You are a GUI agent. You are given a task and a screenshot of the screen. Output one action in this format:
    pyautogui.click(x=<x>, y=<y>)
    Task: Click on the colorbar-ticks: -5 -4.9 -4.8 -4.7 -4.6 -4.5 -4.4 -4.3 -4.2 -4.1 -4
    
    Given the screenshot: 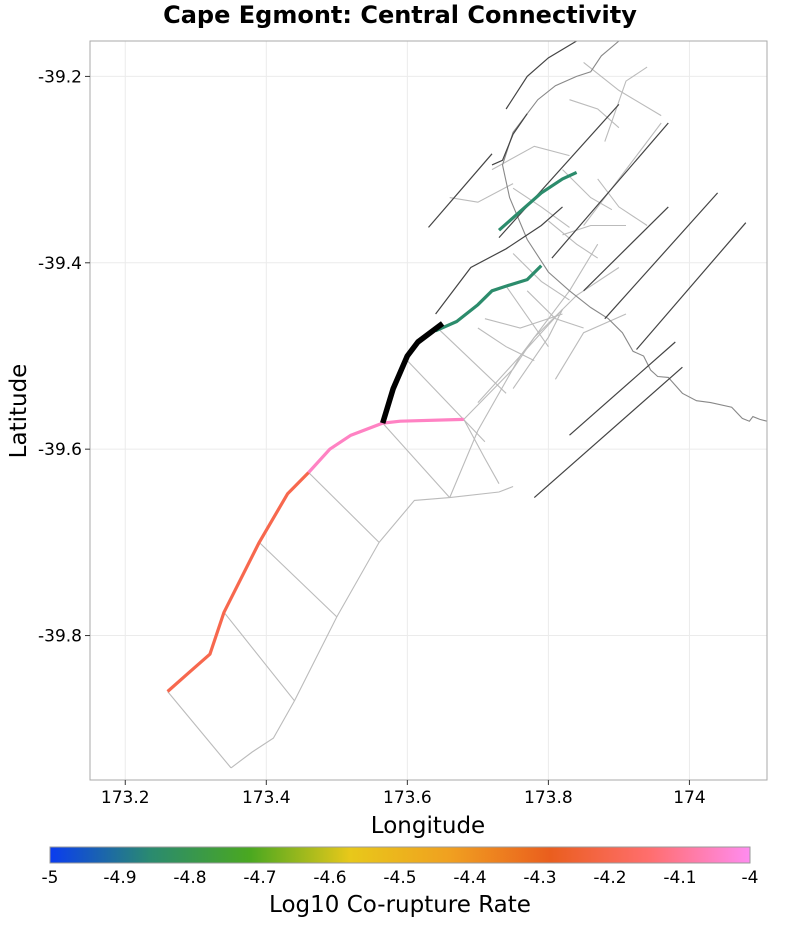 What is the action you would take?
    pyautogui.click(x=400, y=878)
    